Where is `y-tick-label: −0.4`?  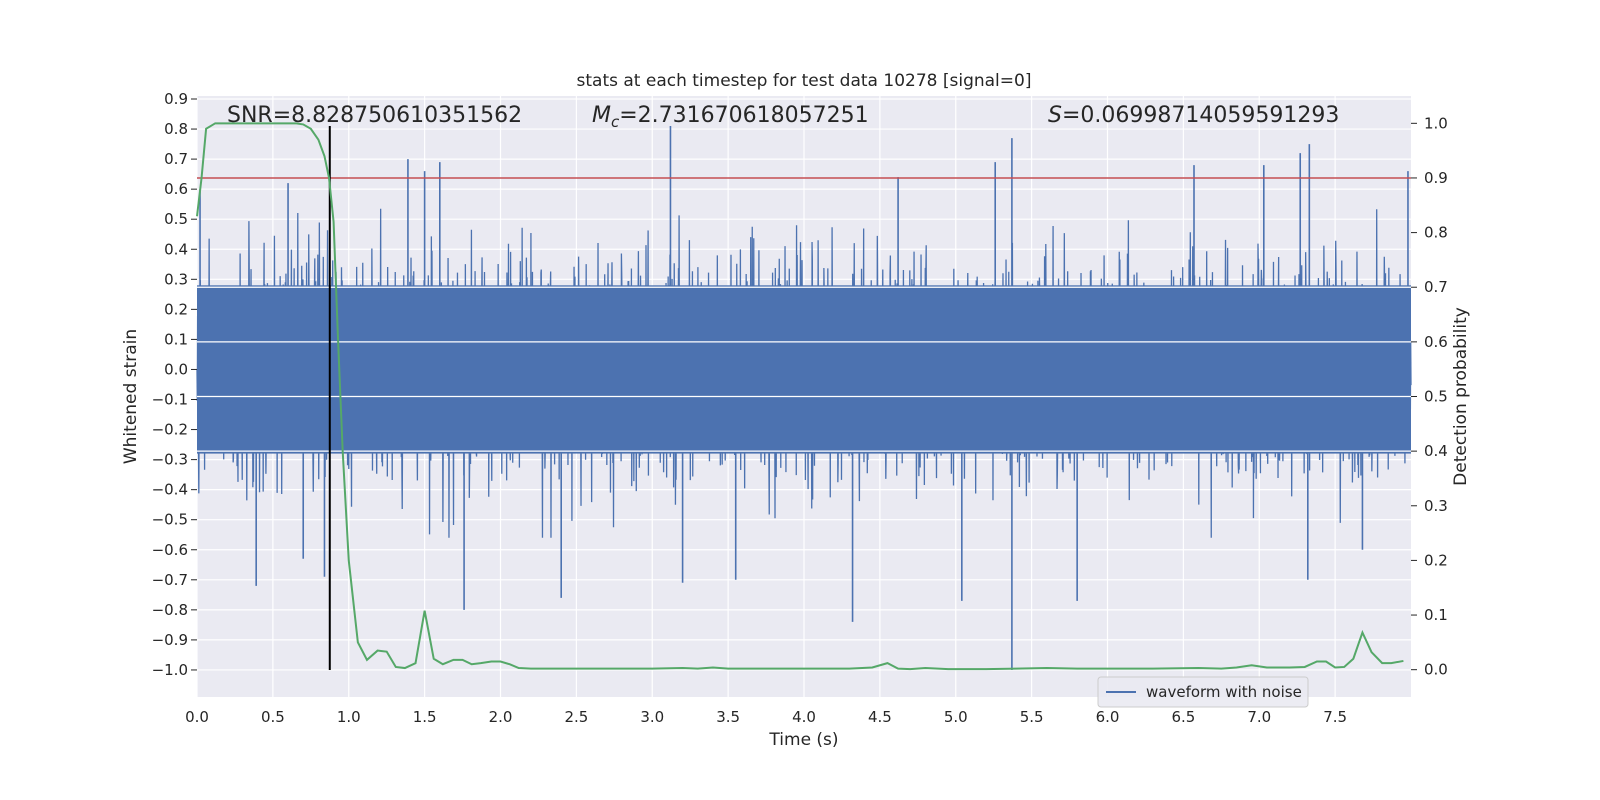
y-tick-label: −0.4 is located at coordinates (170, 490).